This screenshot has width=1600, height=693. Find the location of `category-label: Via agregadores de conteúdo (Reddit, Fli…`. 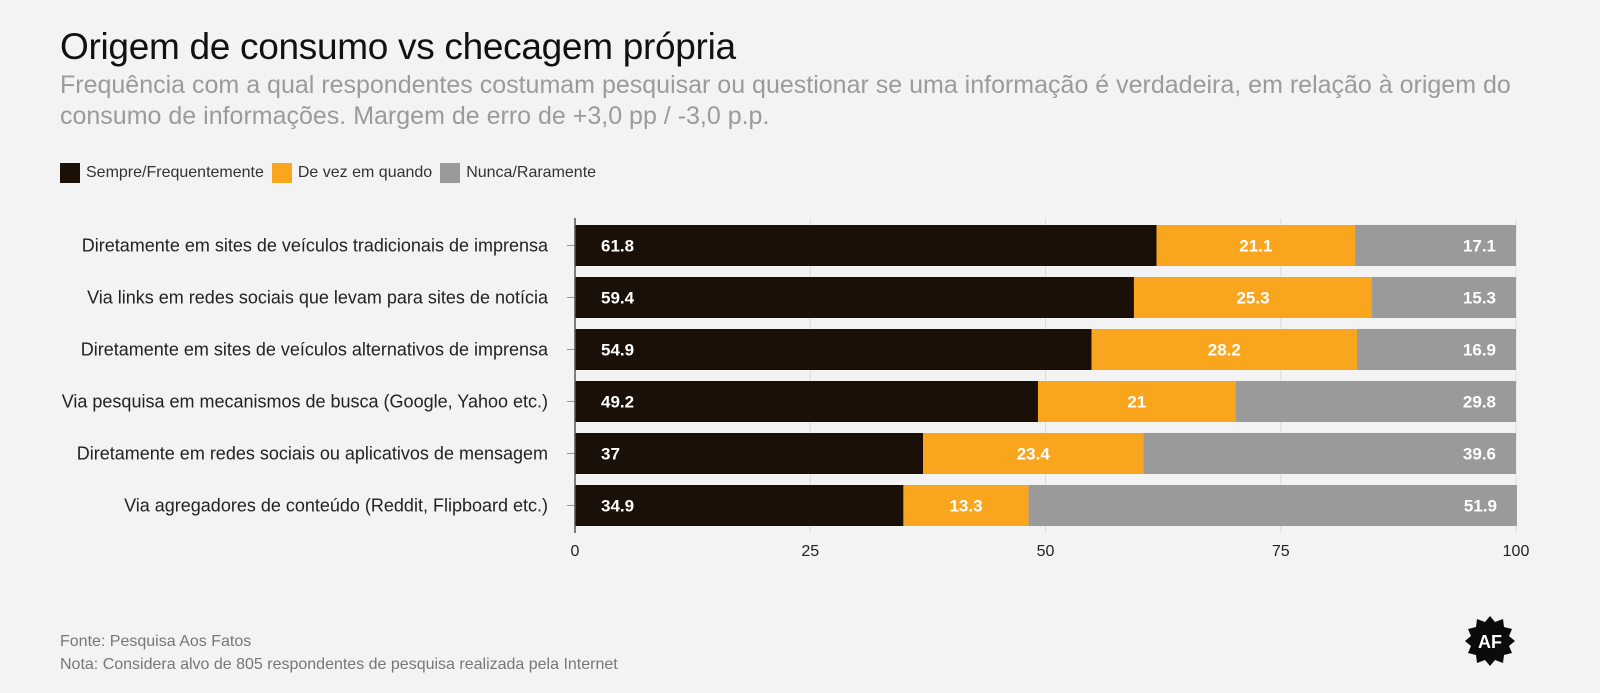

category-label: Via agregadores de conteúdo (Reddit, Fli… is located at coordinates (336, 506).